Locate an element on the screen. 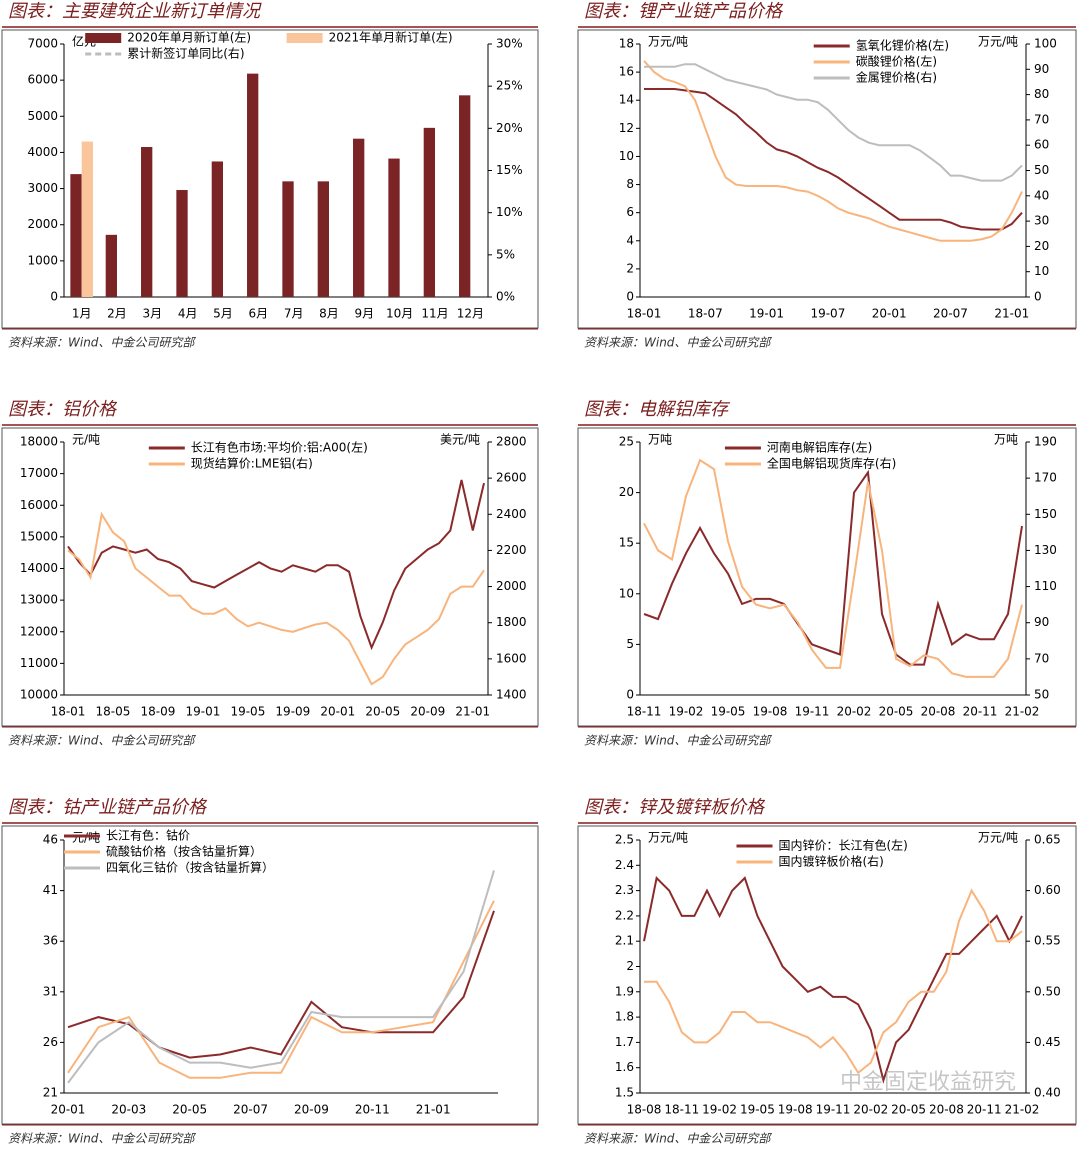 The image size is (1080, 1150). y2-tick-label: 60 is located at coordinates (1041, 145).